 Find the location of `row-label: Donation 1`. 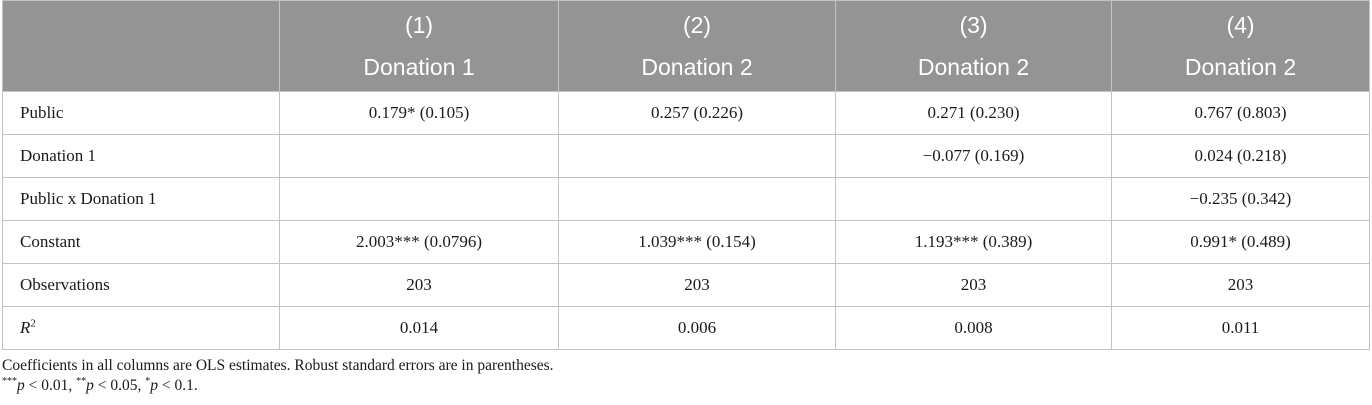

row-label: Donation 1 is located at coordinates (141, 156).